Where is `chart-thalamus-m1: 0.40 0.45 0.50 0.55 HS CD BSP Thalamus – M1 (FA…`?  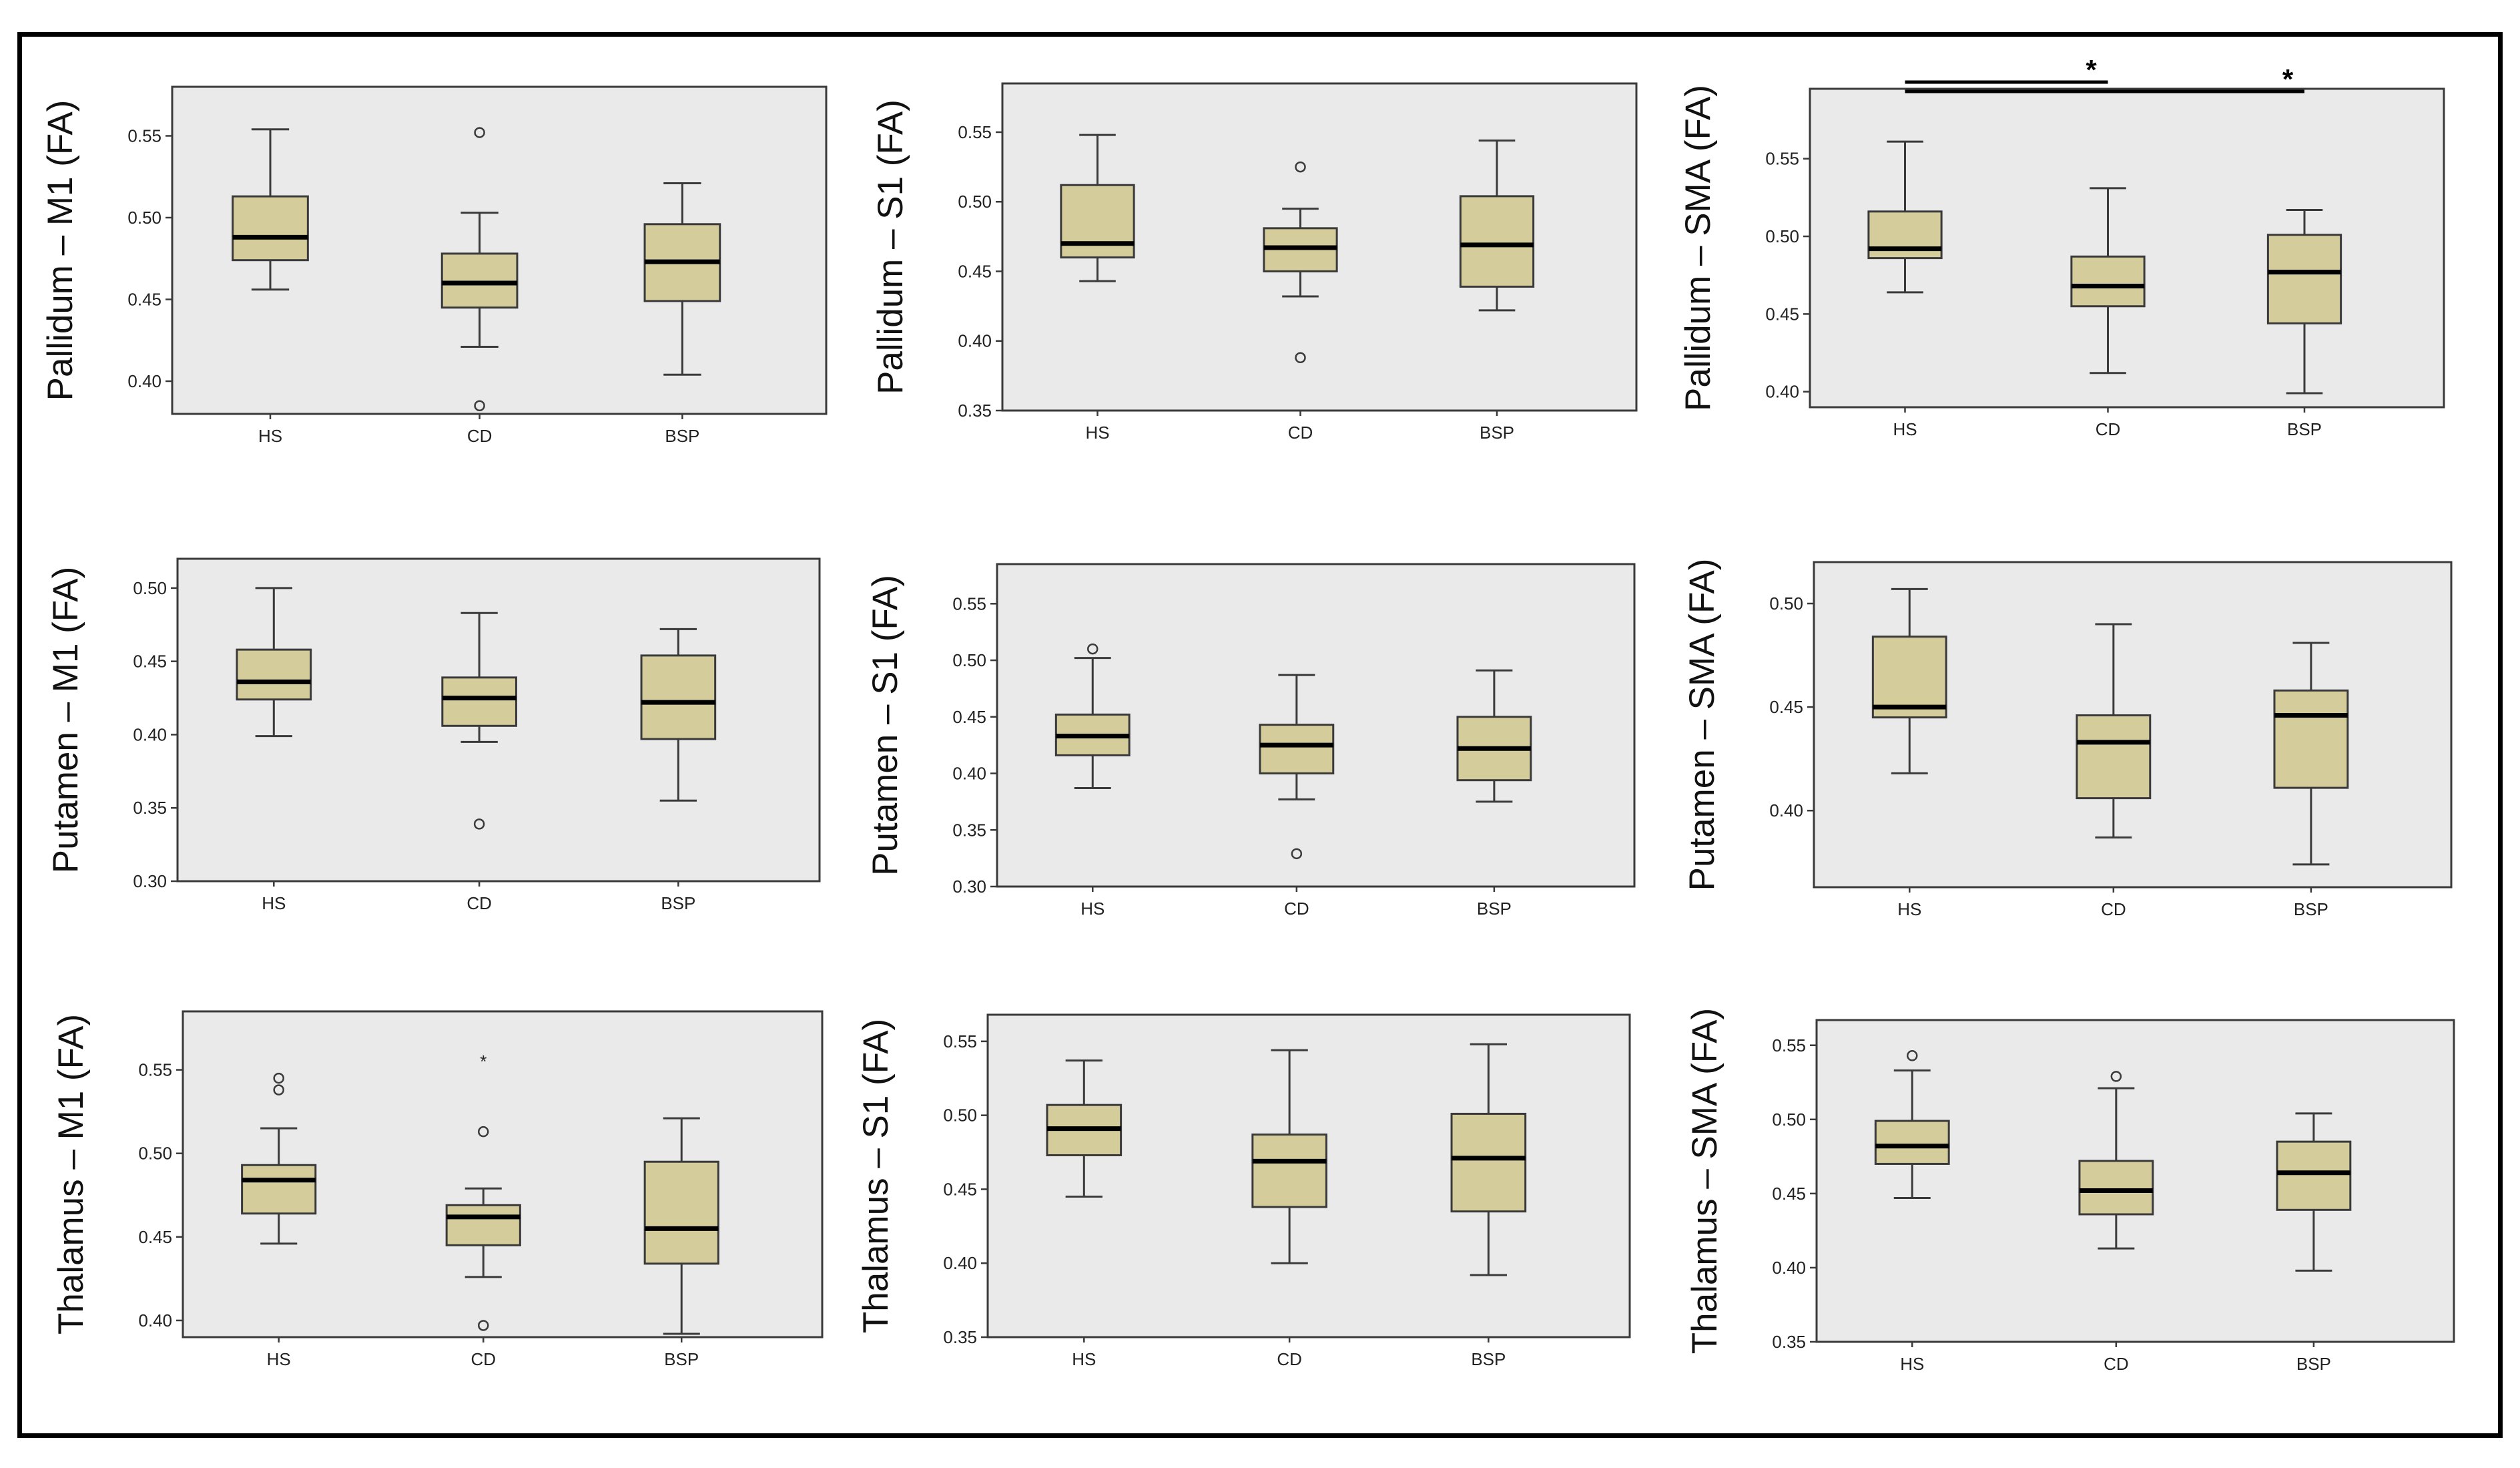 chart-thalamus-m1: 0.40 0.45 0.50 0.55 HS CD BSP Thalamus – M1 (FA… is located at coordinates (437, 1189).